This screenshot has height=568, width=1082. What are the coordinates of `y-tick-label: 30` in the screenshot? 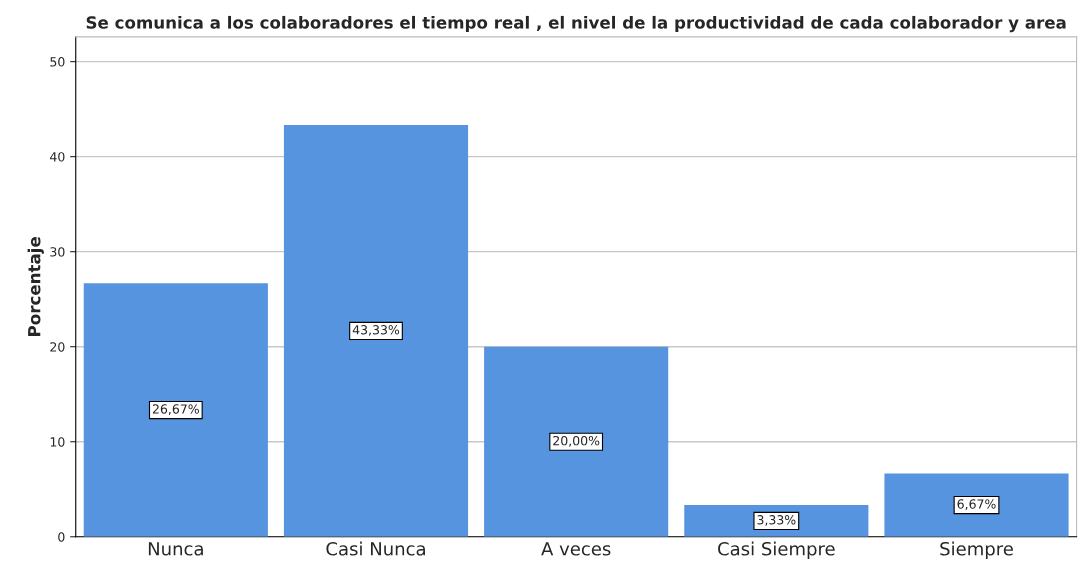 It's located at (57, 252).